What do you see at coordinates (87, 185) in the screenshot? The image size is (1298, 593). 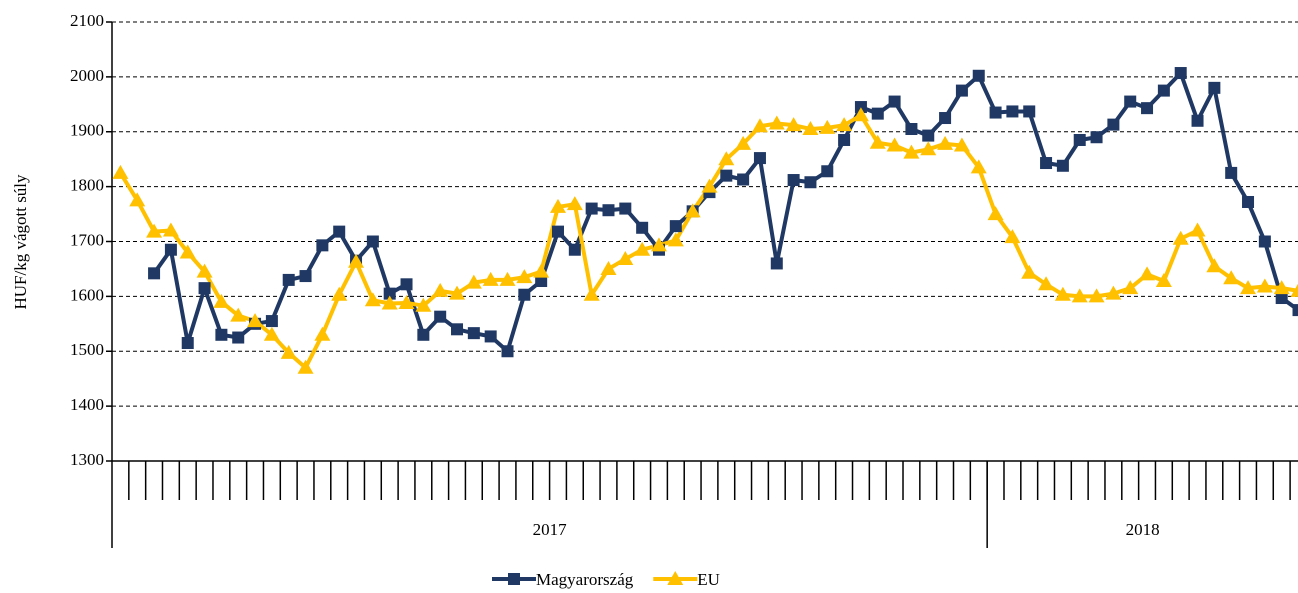 I see `y-tick-label: 1800` at bounding box center [87, 185].